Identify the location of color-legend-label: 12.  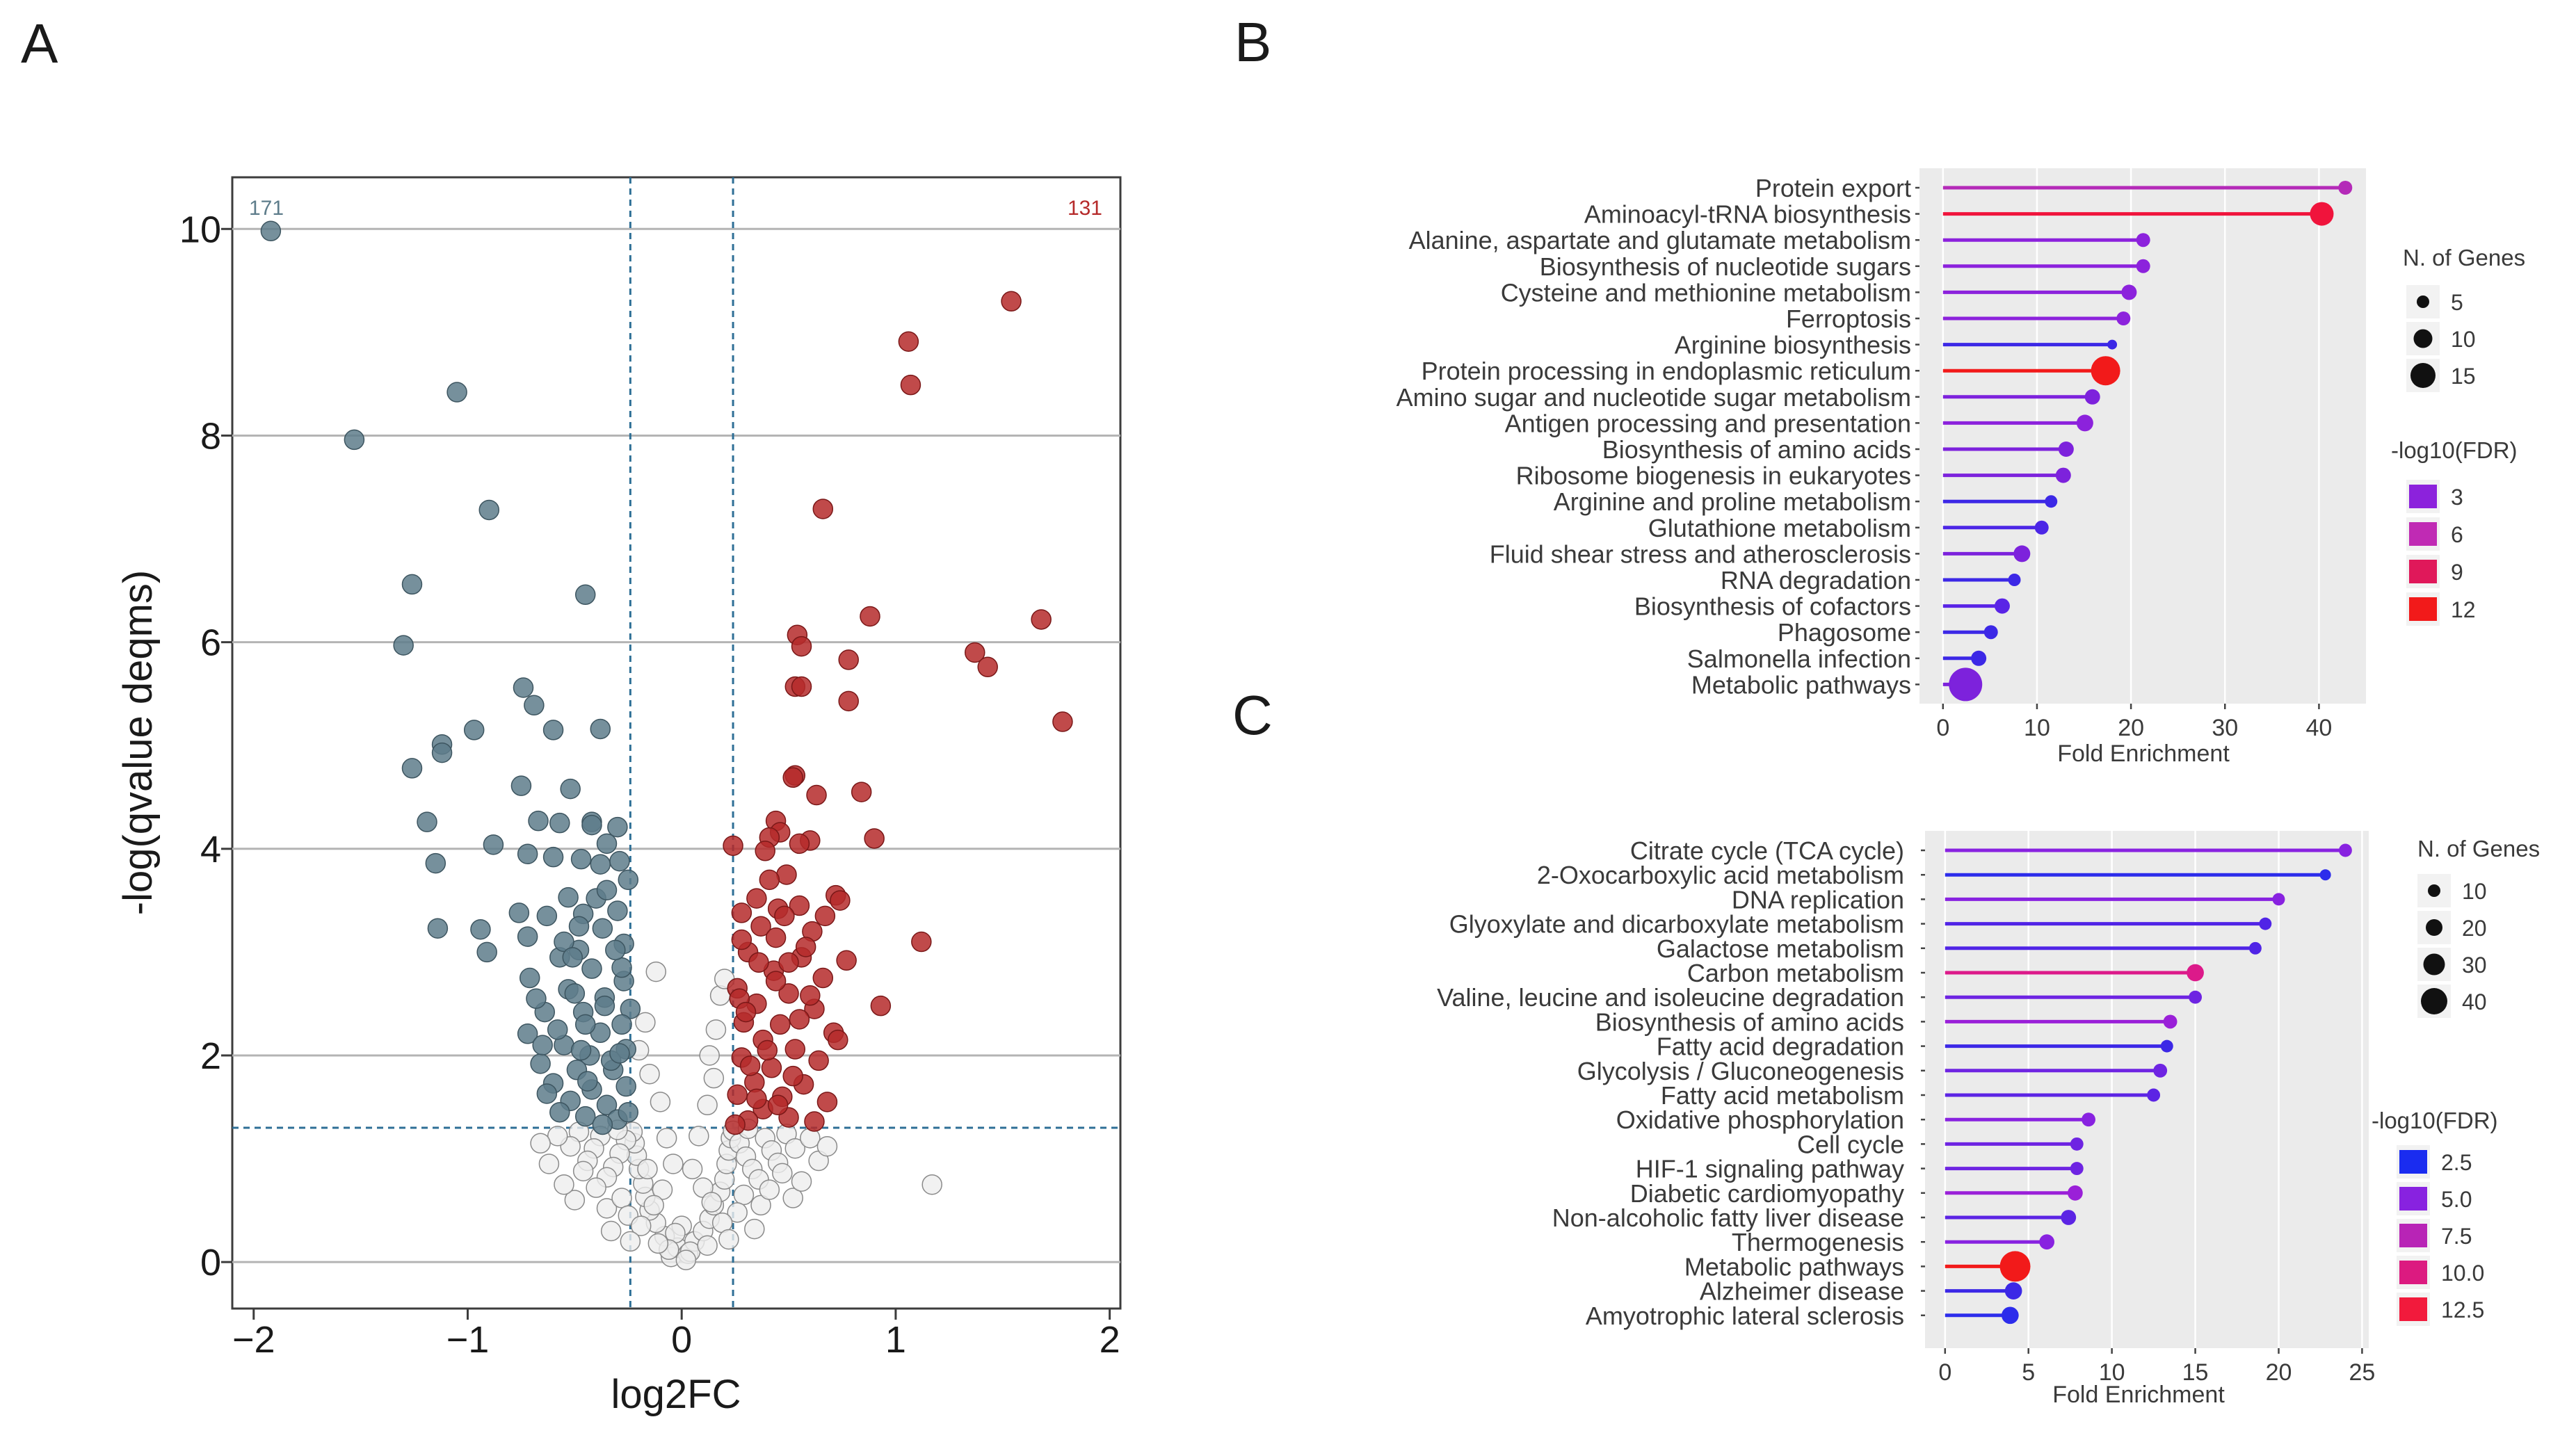
(2463, 609).